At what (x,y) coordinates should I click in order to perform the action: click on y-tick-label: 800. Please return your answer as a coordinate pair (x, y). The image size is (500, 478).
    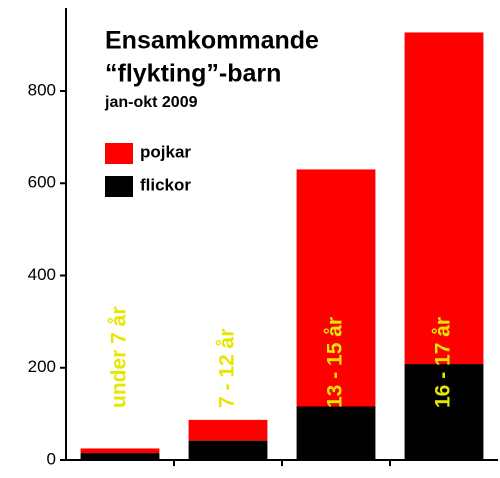
    Looking at the image, I should click on (42, 90).